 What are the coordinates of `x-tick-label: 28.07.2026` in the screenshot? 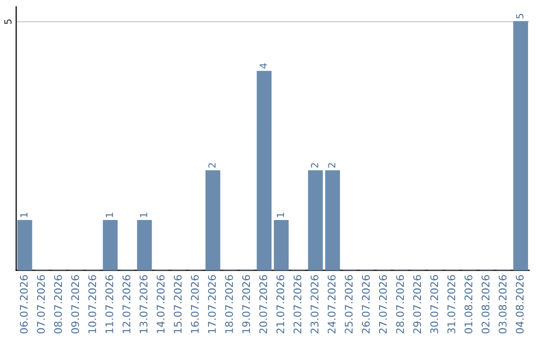 It's located at (400, 304).